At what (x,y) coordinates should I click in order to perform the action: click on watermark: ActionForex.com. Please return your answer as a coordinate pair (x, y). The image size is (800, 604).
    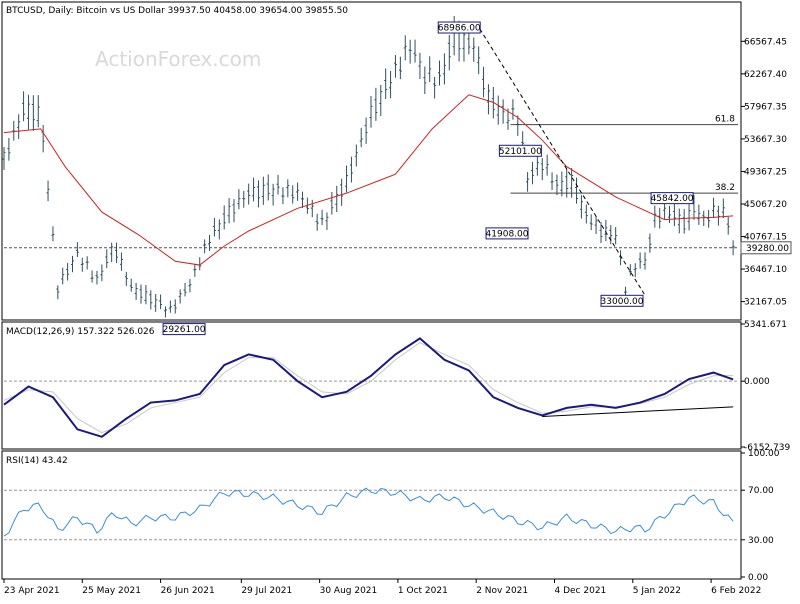
    Looking at the image, I should click on (178, 59).